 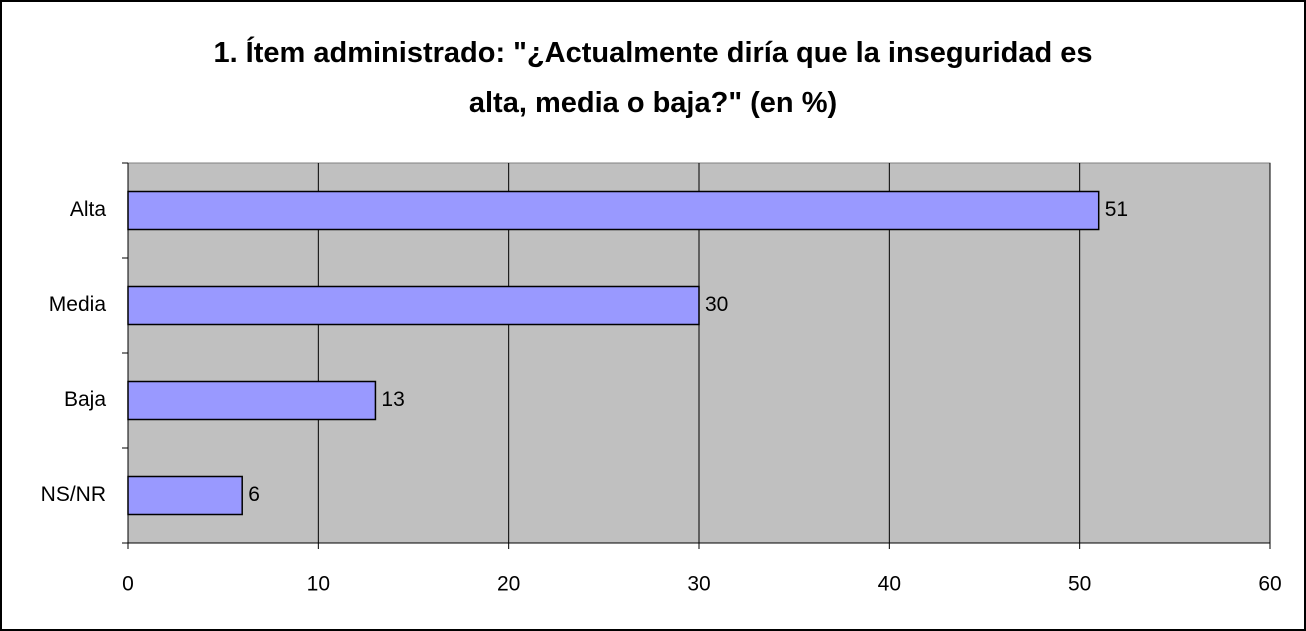 I want to click on x-tick-label: 40, so click(x=889, y=584).